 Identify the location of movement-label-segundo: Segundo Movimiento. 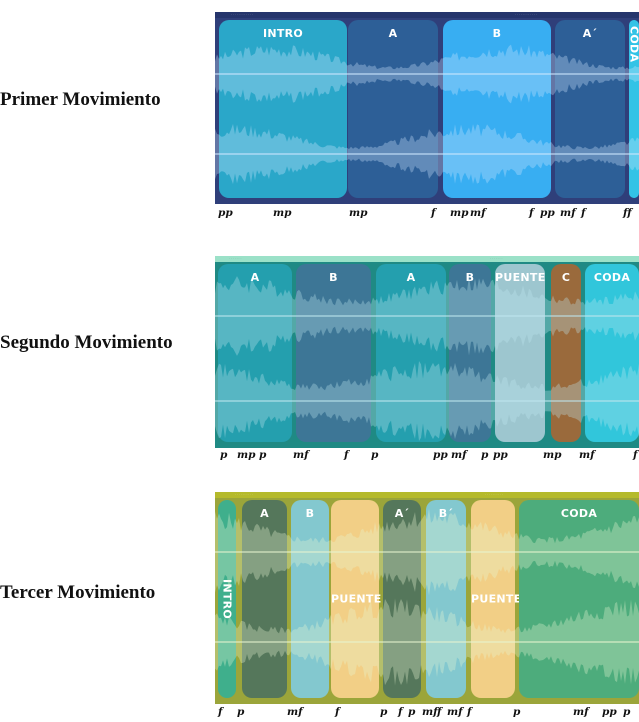
(86, 343).